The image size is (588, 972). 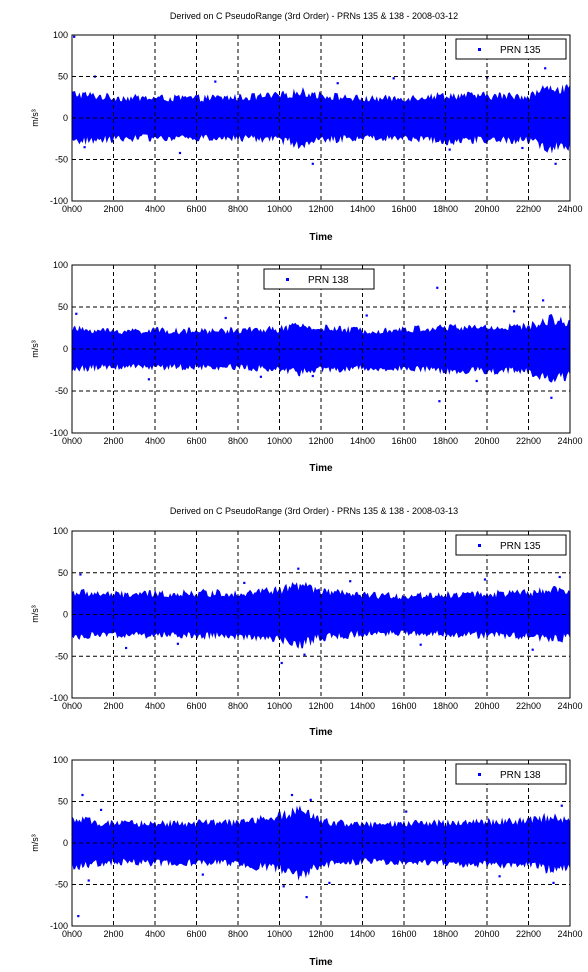 I want to click on legend: PRN 138, so click(x=511, y=774).